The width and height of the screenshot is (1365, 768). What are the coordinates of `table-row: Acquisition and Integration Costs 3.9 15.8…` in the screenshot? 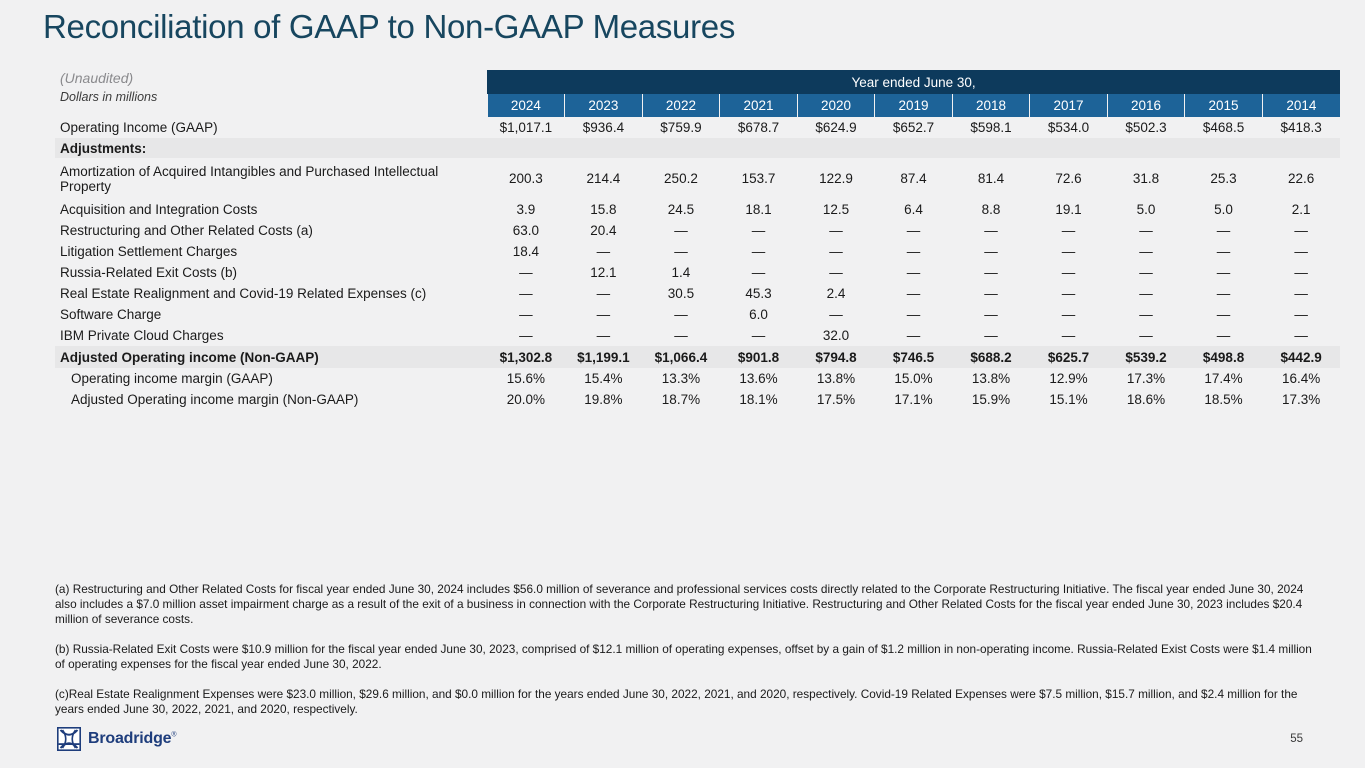 It's located at (697, 209).